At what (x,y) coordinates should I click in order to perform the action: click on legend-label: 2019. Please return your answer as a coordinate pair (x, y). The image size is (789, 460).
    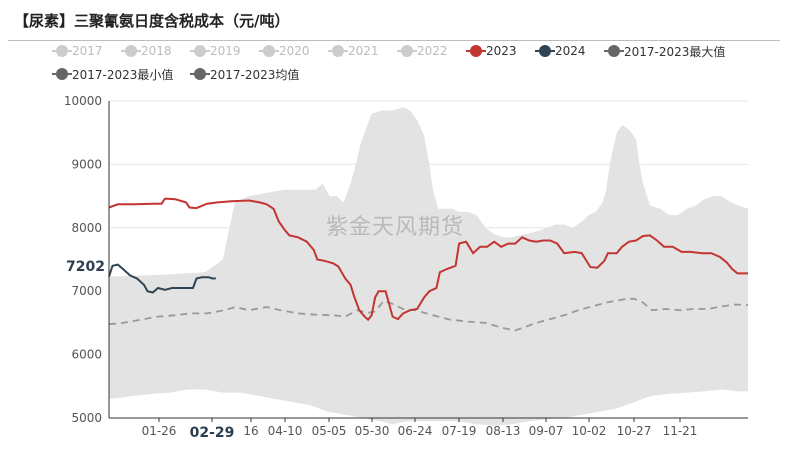
    Looking at the image, I should click on (225, 51).